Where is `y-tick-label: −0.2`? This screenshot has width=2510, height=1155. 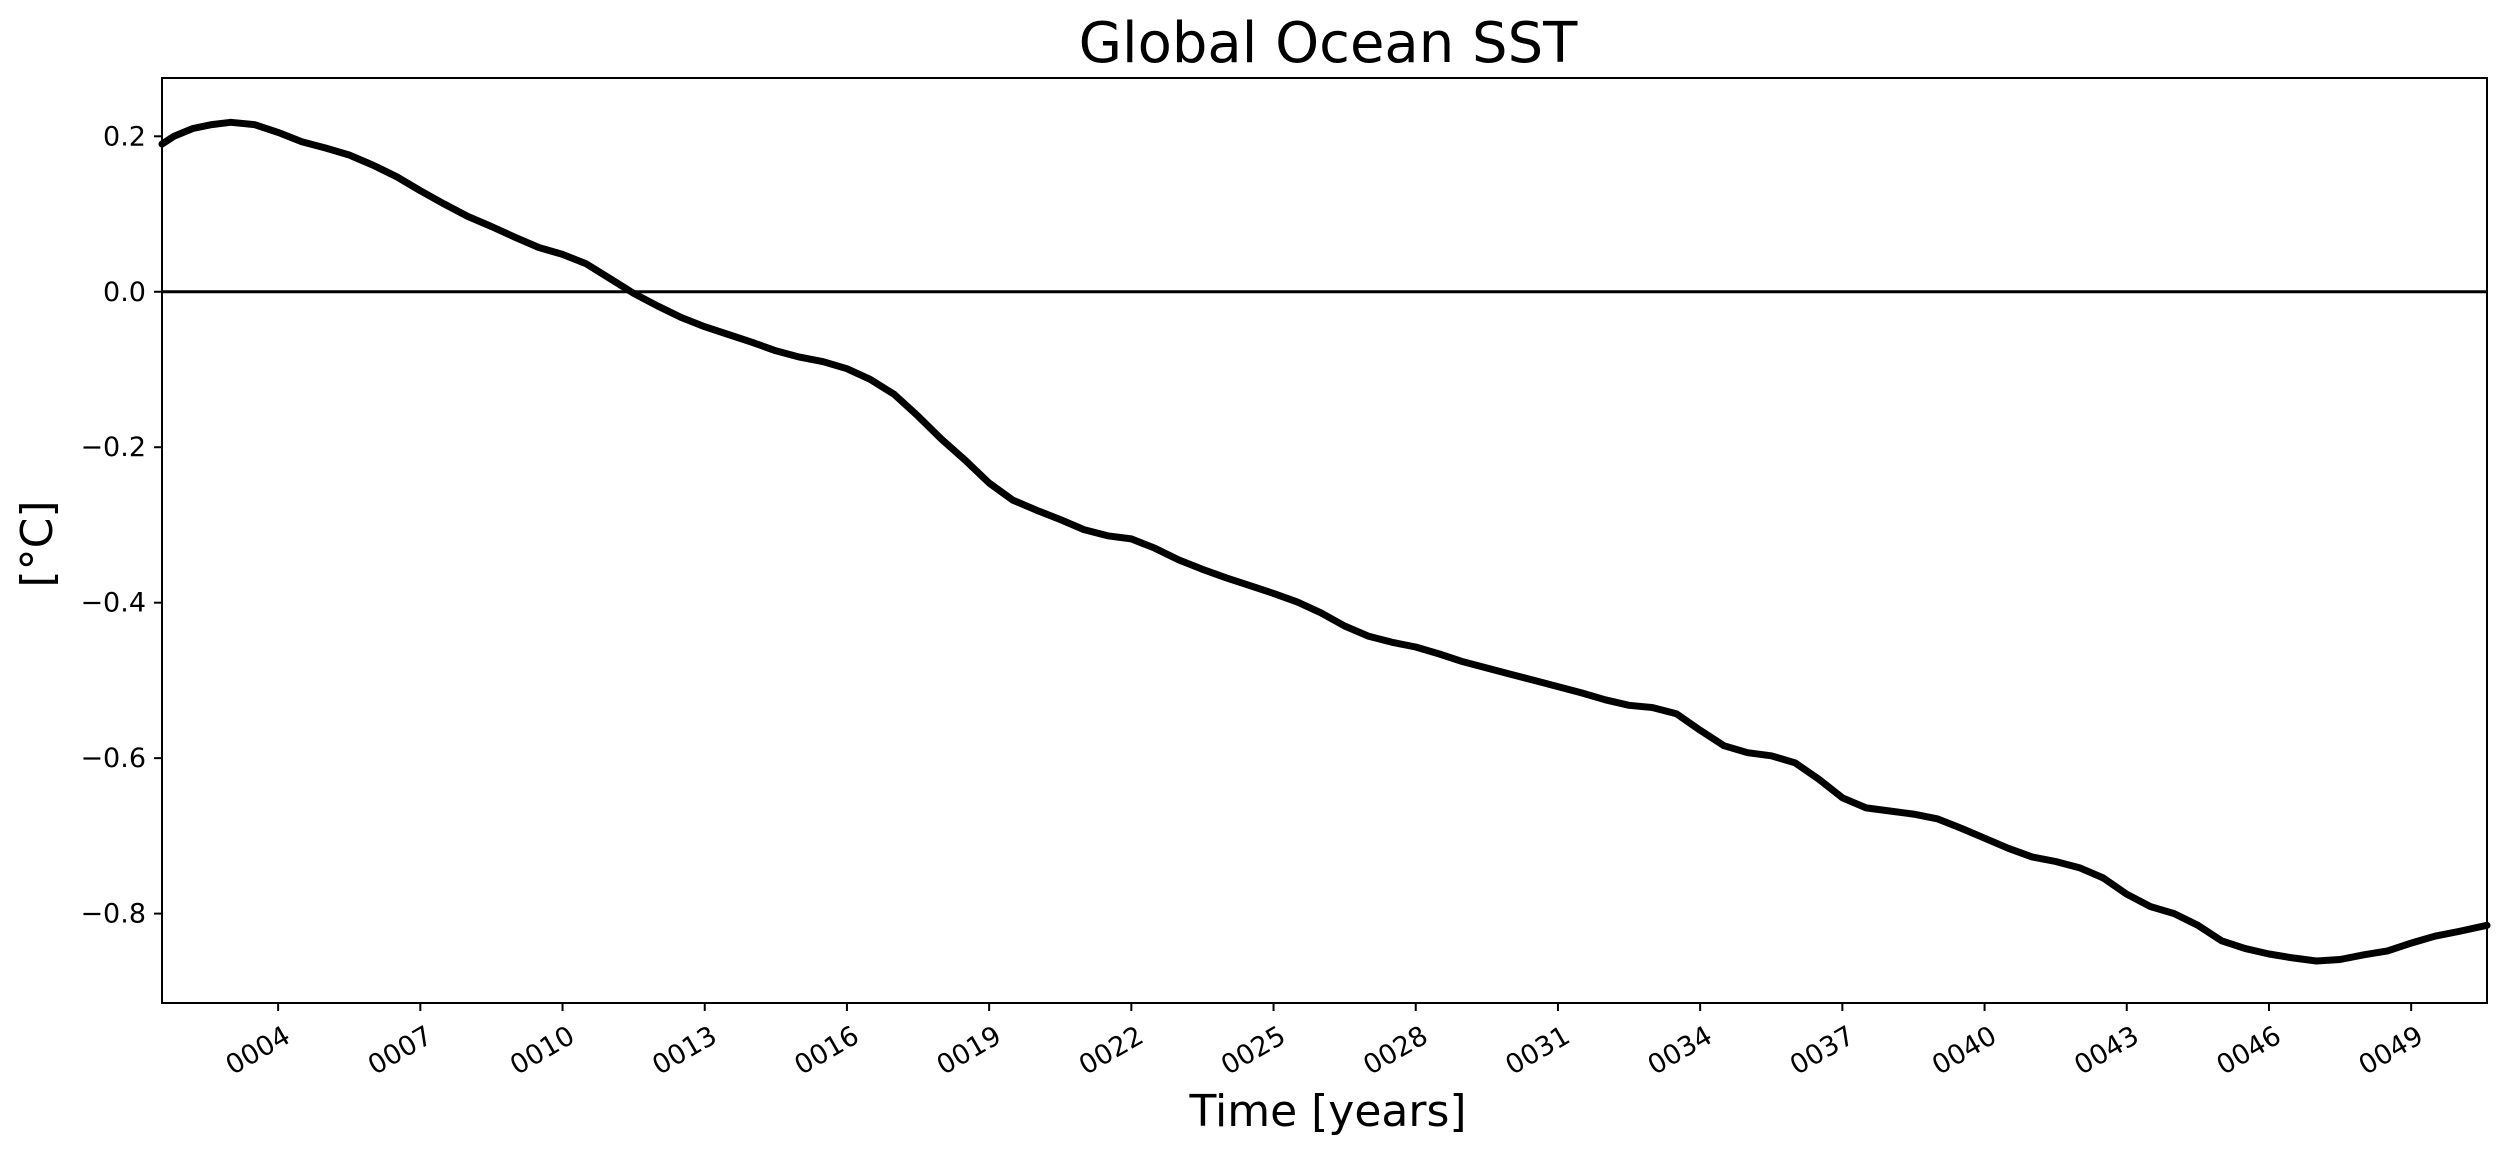 y-tick-label: −0.2 is located at coordinates (113, 447).